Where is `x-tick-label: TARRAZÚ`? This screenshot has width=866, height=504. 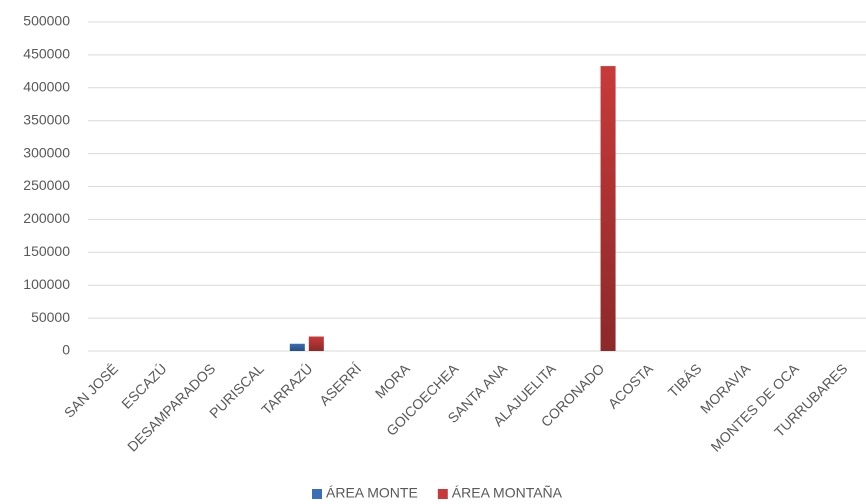
x-tick-label: TARRAZÚ is located at coordinates (286, 388).